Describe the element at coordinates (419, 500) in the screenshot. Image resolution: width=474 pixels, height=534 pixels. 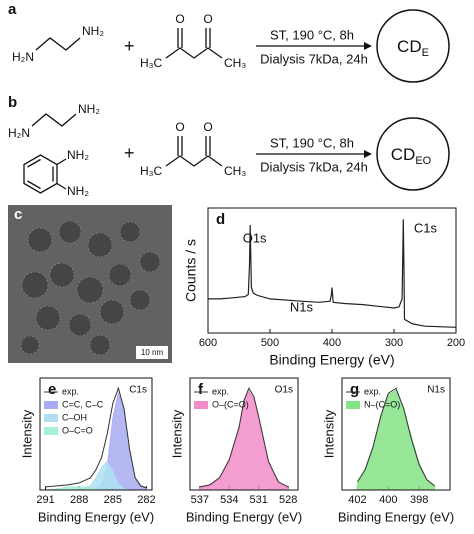
I see `x-tick-label: 398` at that location.